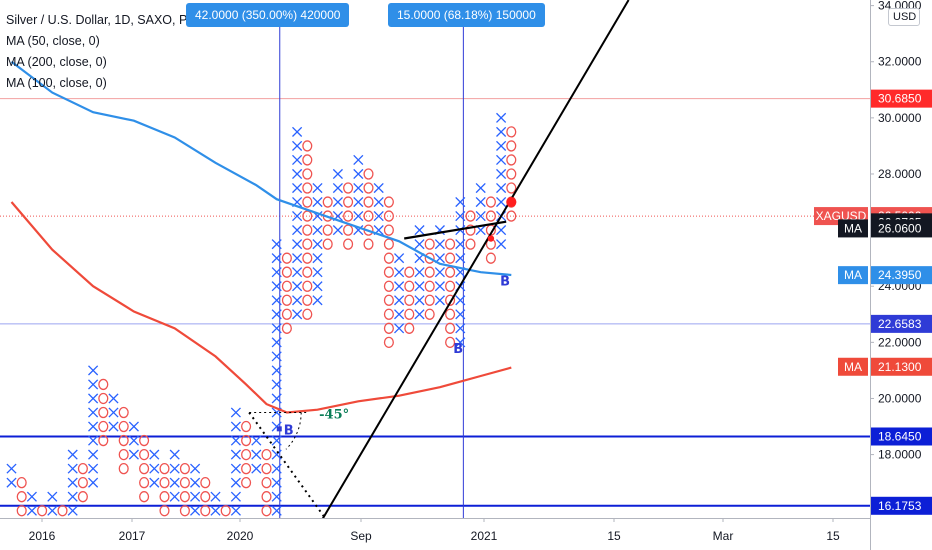 The width and height of the screenshot is (932, 550). Describe the element at coordinates (53, 41) in the screenshot. I see `legend-ma-50: MA (50, close, 0)` at that location.